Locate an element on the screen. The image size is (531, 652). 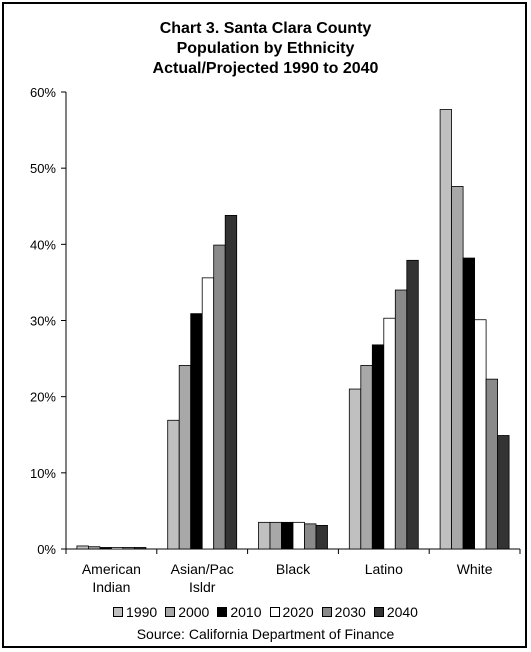
y-tick-label: 30% is located at coordinates (43, 321).